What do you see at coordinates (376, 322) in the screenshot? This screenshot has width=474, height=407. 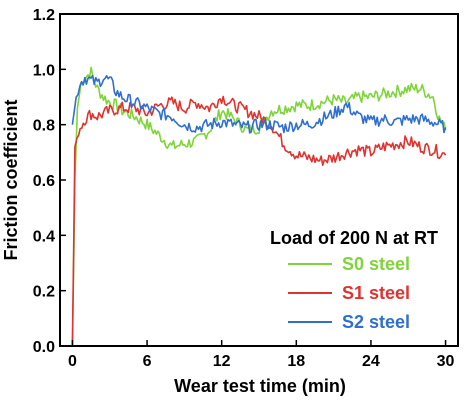 I see `legend-label-2: S2 steel` at bounding box center [376, 322].